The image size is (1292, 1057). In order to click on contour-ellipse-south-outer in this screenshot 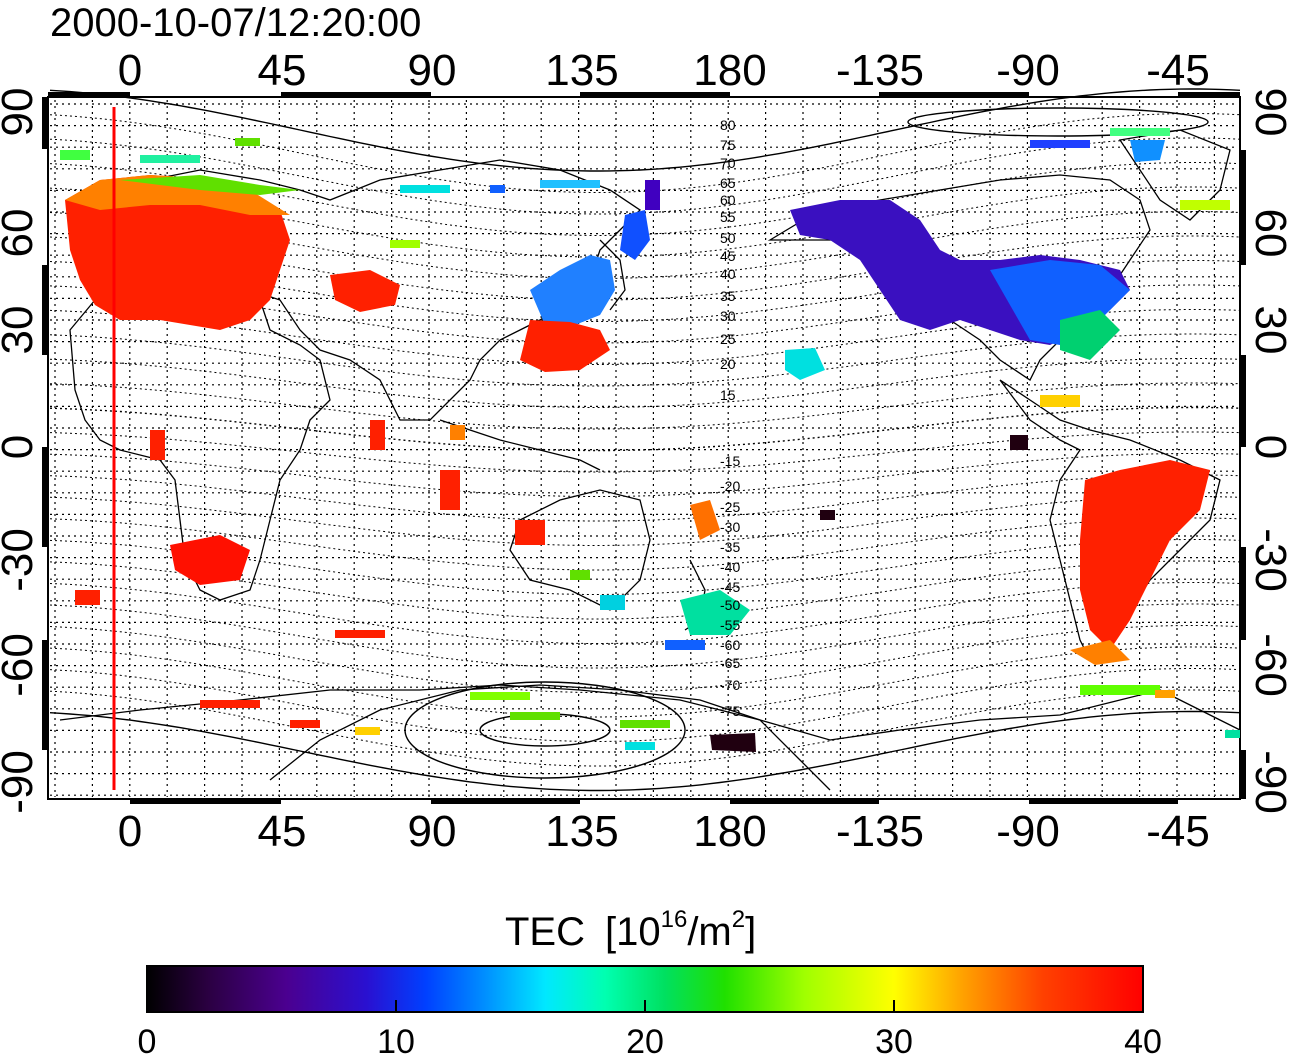, I will do `click(545, 730)`.